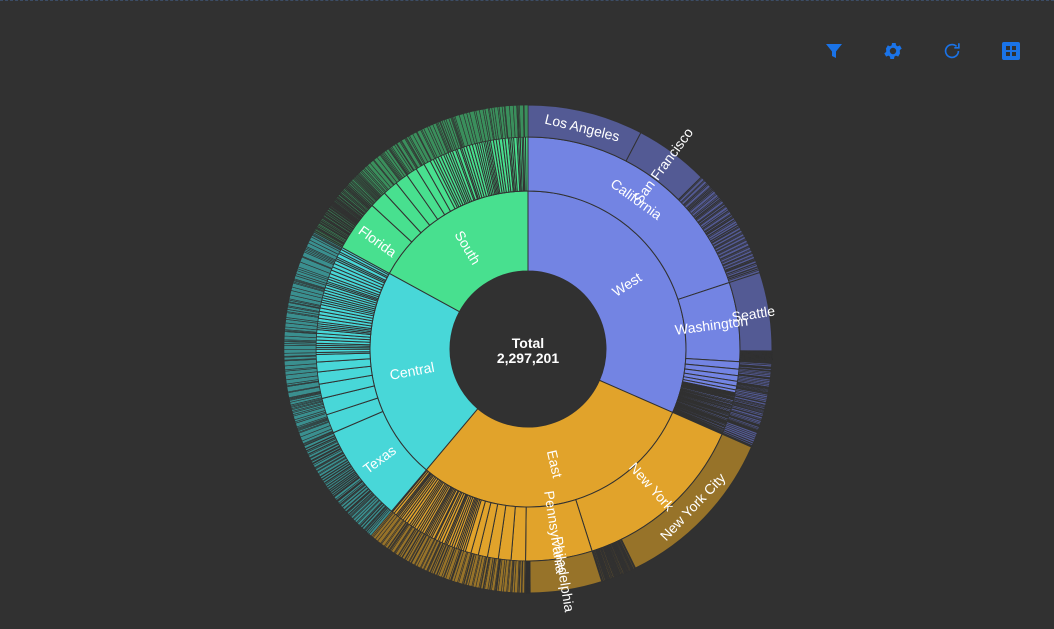 This screenshot has width=1054, height=629. What do you see at coordinates (528, 358) in the screenshot?
I see `center-total-value: 2,297,201` at bounding box center [528, 358].